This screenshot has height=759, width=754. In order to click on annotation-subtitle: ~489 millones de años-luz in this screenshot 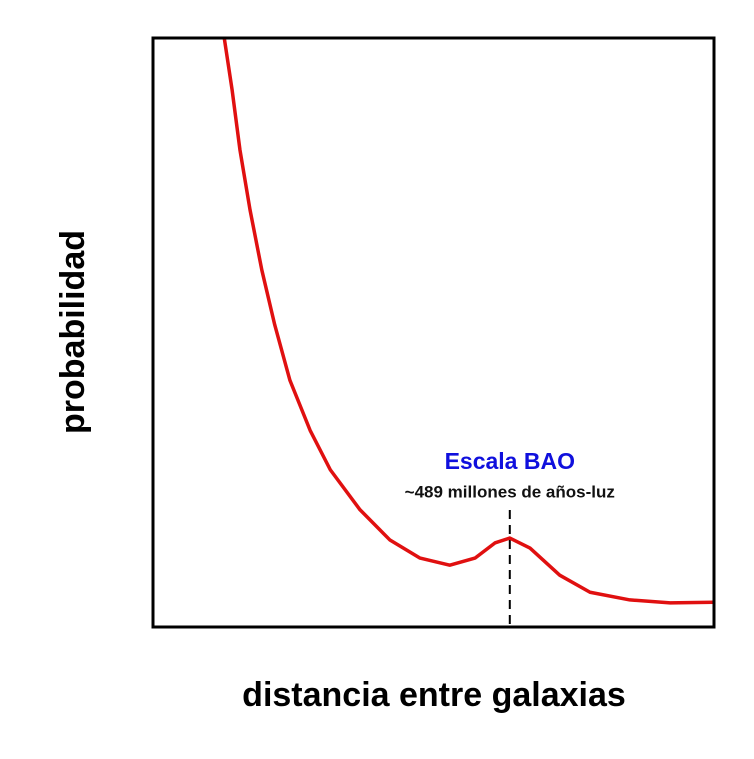, I will do `click(510, 491)`.